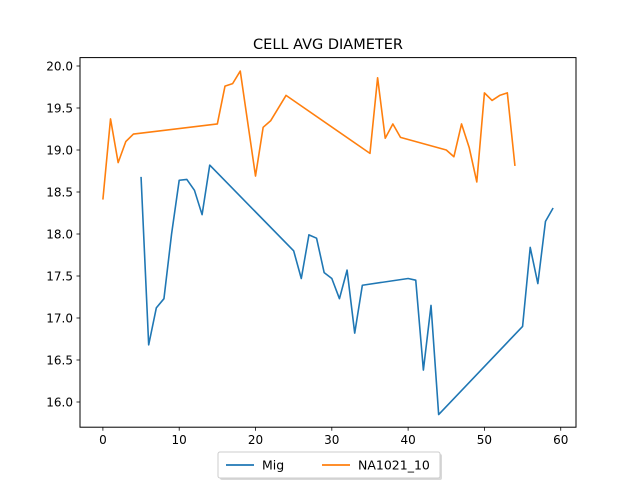 Image resolution: width=640 pixels, height=480 pixels. I want to click on x-axis: 0 10 20 30 40 50 60, so click(333, 437).